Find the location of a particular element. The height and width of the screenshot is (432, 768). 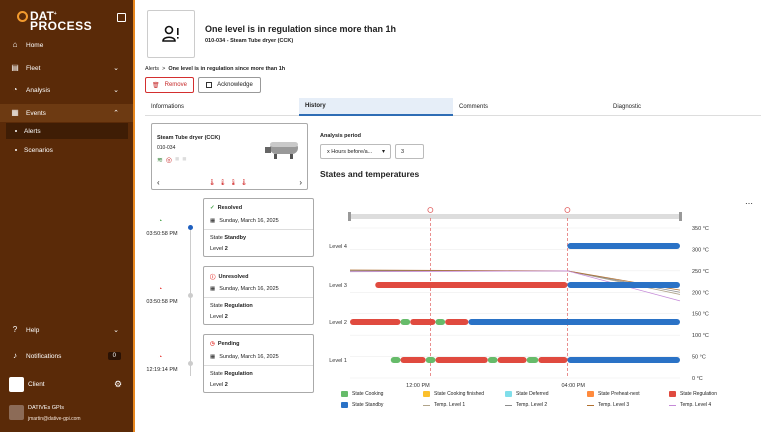

level-value: 2 is located at coordinates (226, 385).